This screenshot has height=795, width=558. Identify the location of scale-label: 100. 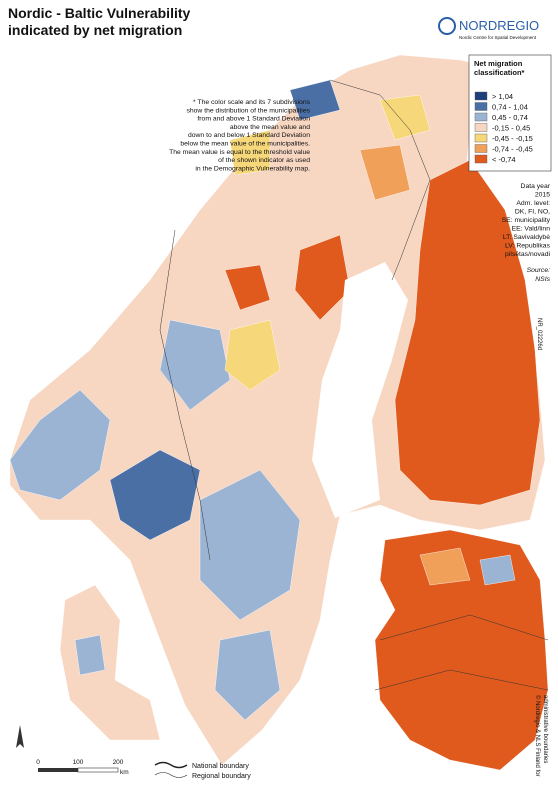
(78, 762).